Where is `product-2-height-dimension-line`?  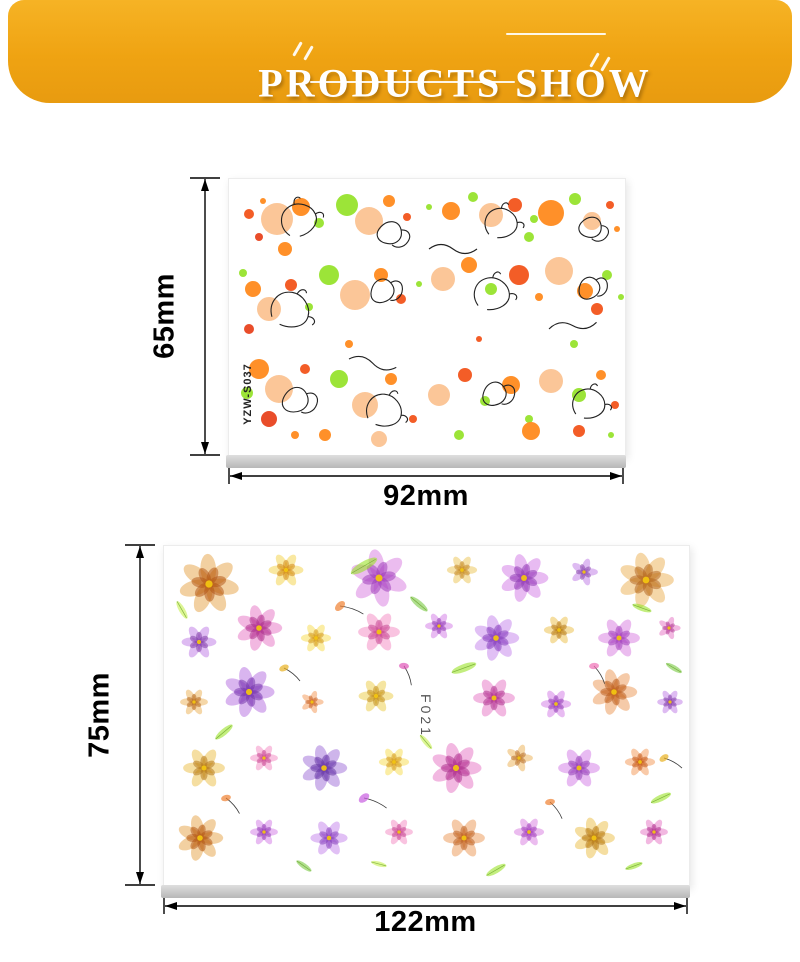
product-2-height-dimension-line is located at coordinates (140, 715).